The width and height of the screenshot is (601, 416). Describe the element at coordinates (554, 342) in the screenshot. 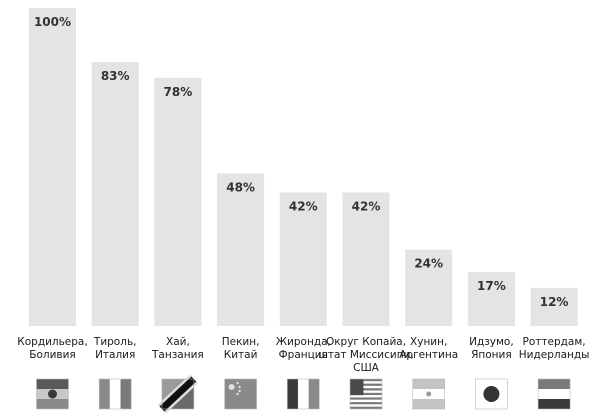

I see `category-label-9-line-1: Роттердам,` at that location.